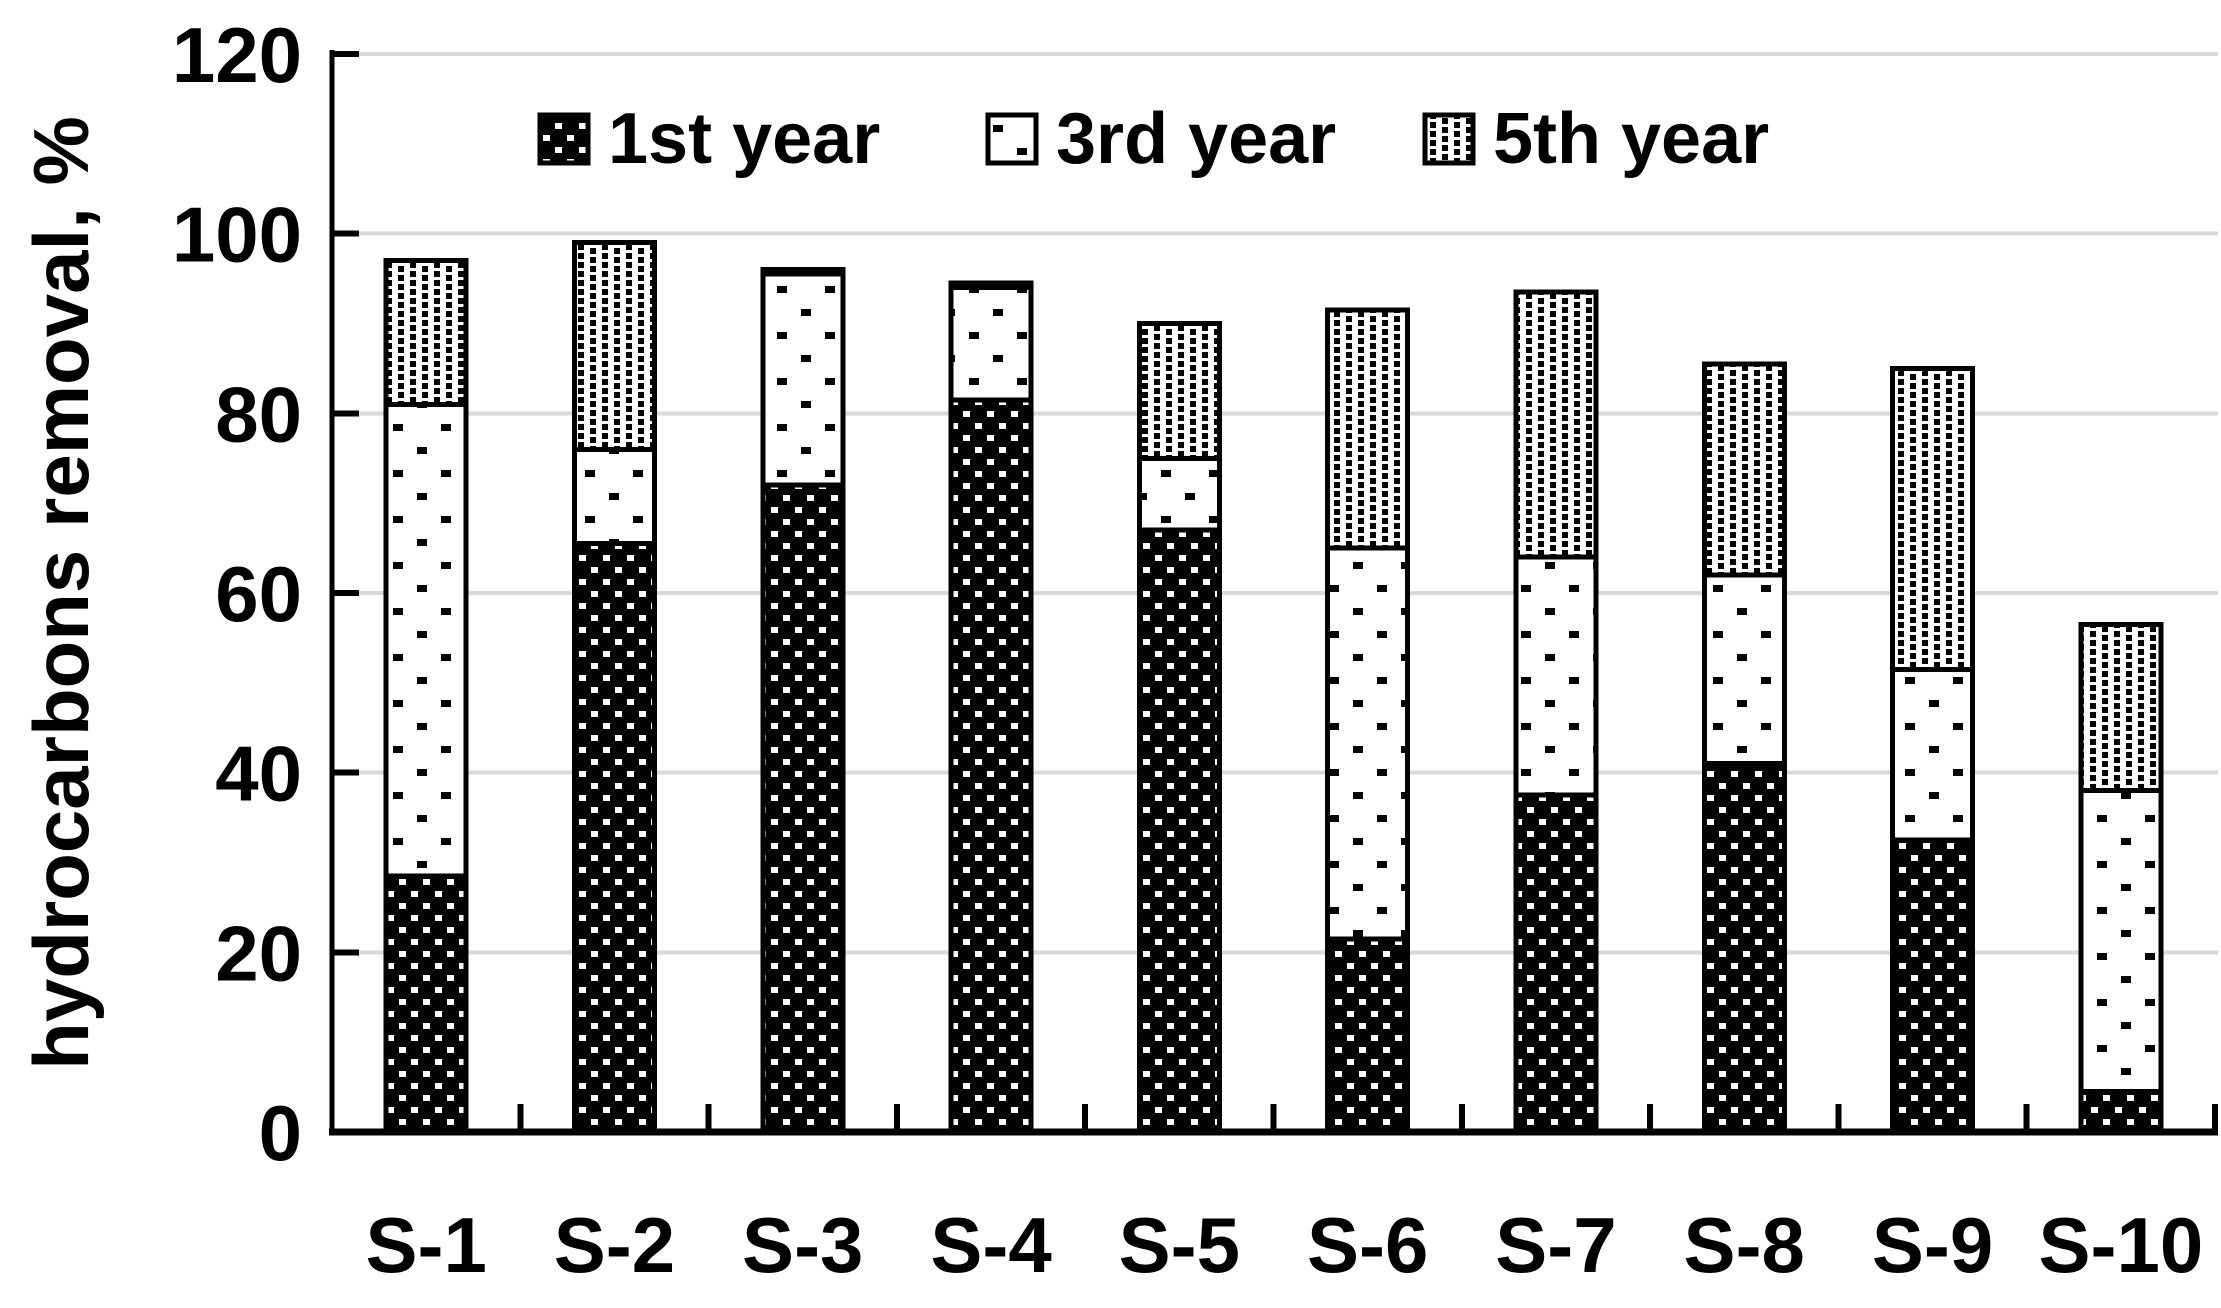 This screenshot has width=2221, height=1308. I want to click on x-category-label: S-8, so click(1744, 1245).